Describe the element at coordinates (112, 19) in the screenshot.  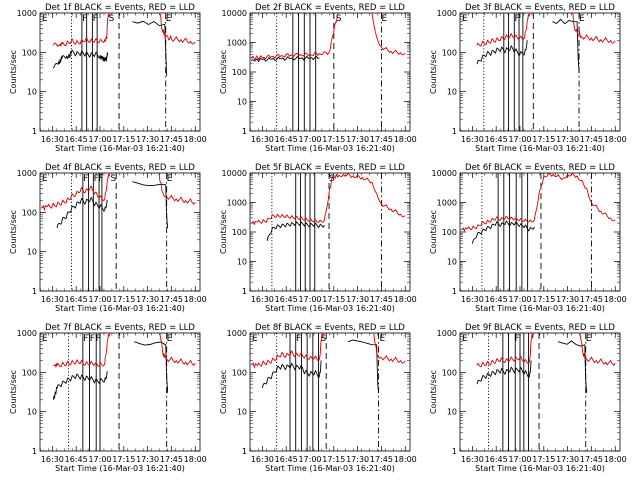
I see `marker-flag-label: S` at that location.